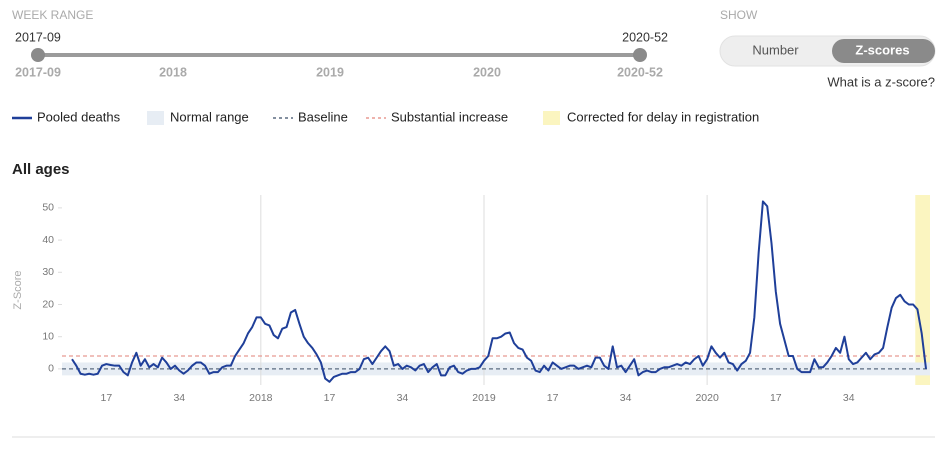 The image size is (951, 451). I want to click on legend-label: Pooled deaths, so click(79, 116).